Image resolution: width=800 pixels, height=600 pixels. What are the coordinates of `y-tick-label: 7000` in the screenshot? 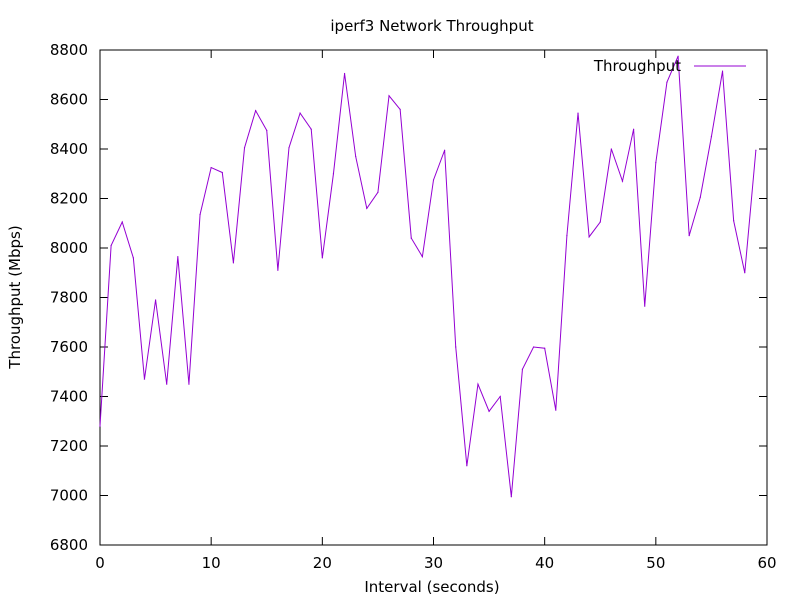 It's located at (69, 496).